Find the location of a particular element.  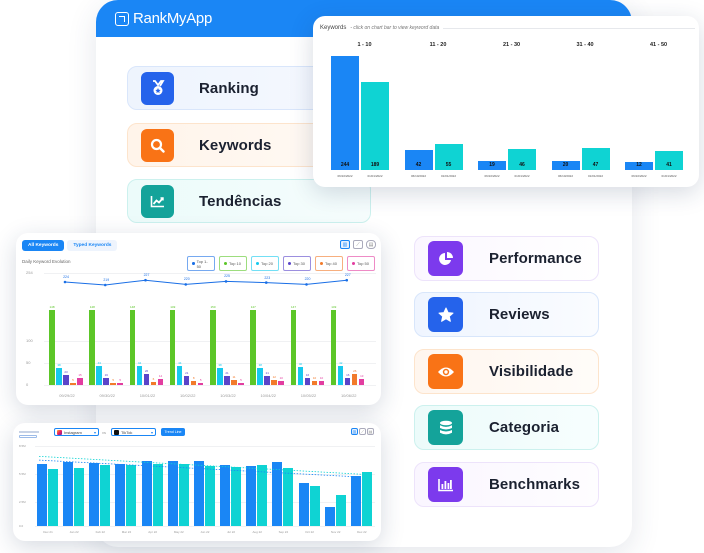

keyword-bar: 47 01/01/2022 is located at coordinates (595, 163).